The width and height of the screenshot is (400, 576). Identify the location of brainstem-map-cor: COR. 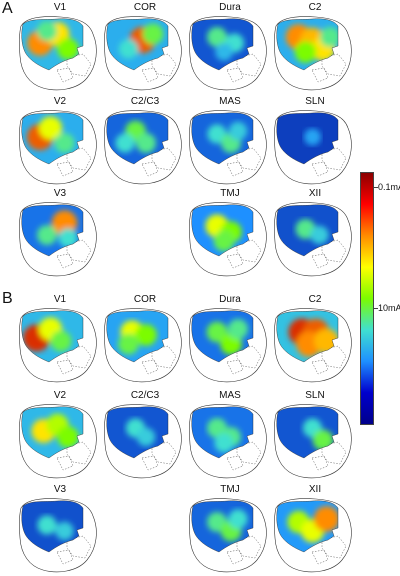
(145, 48).